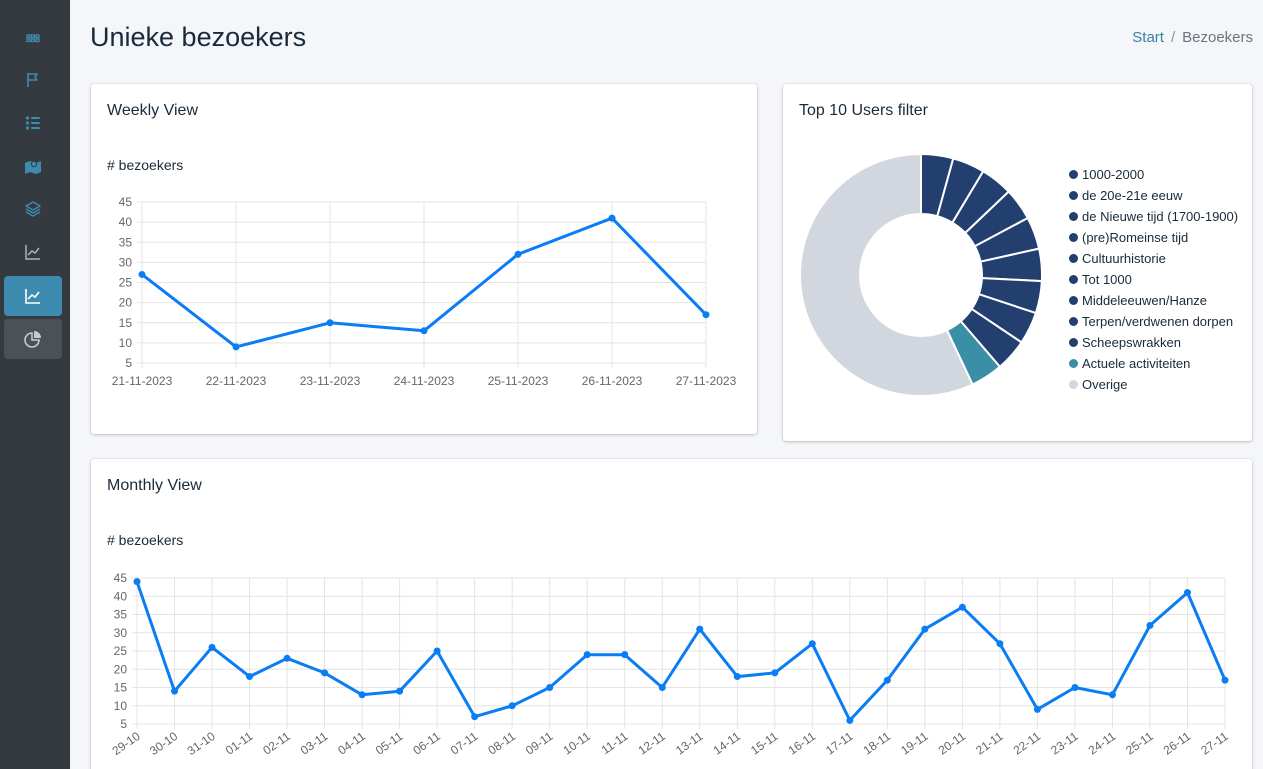 Image resolution: width=1263 pixels, height=769 pixels. Describe the element at coordinates (1161, 174) in the screenshot. I see `legend-item: 1000-2000` at that location.